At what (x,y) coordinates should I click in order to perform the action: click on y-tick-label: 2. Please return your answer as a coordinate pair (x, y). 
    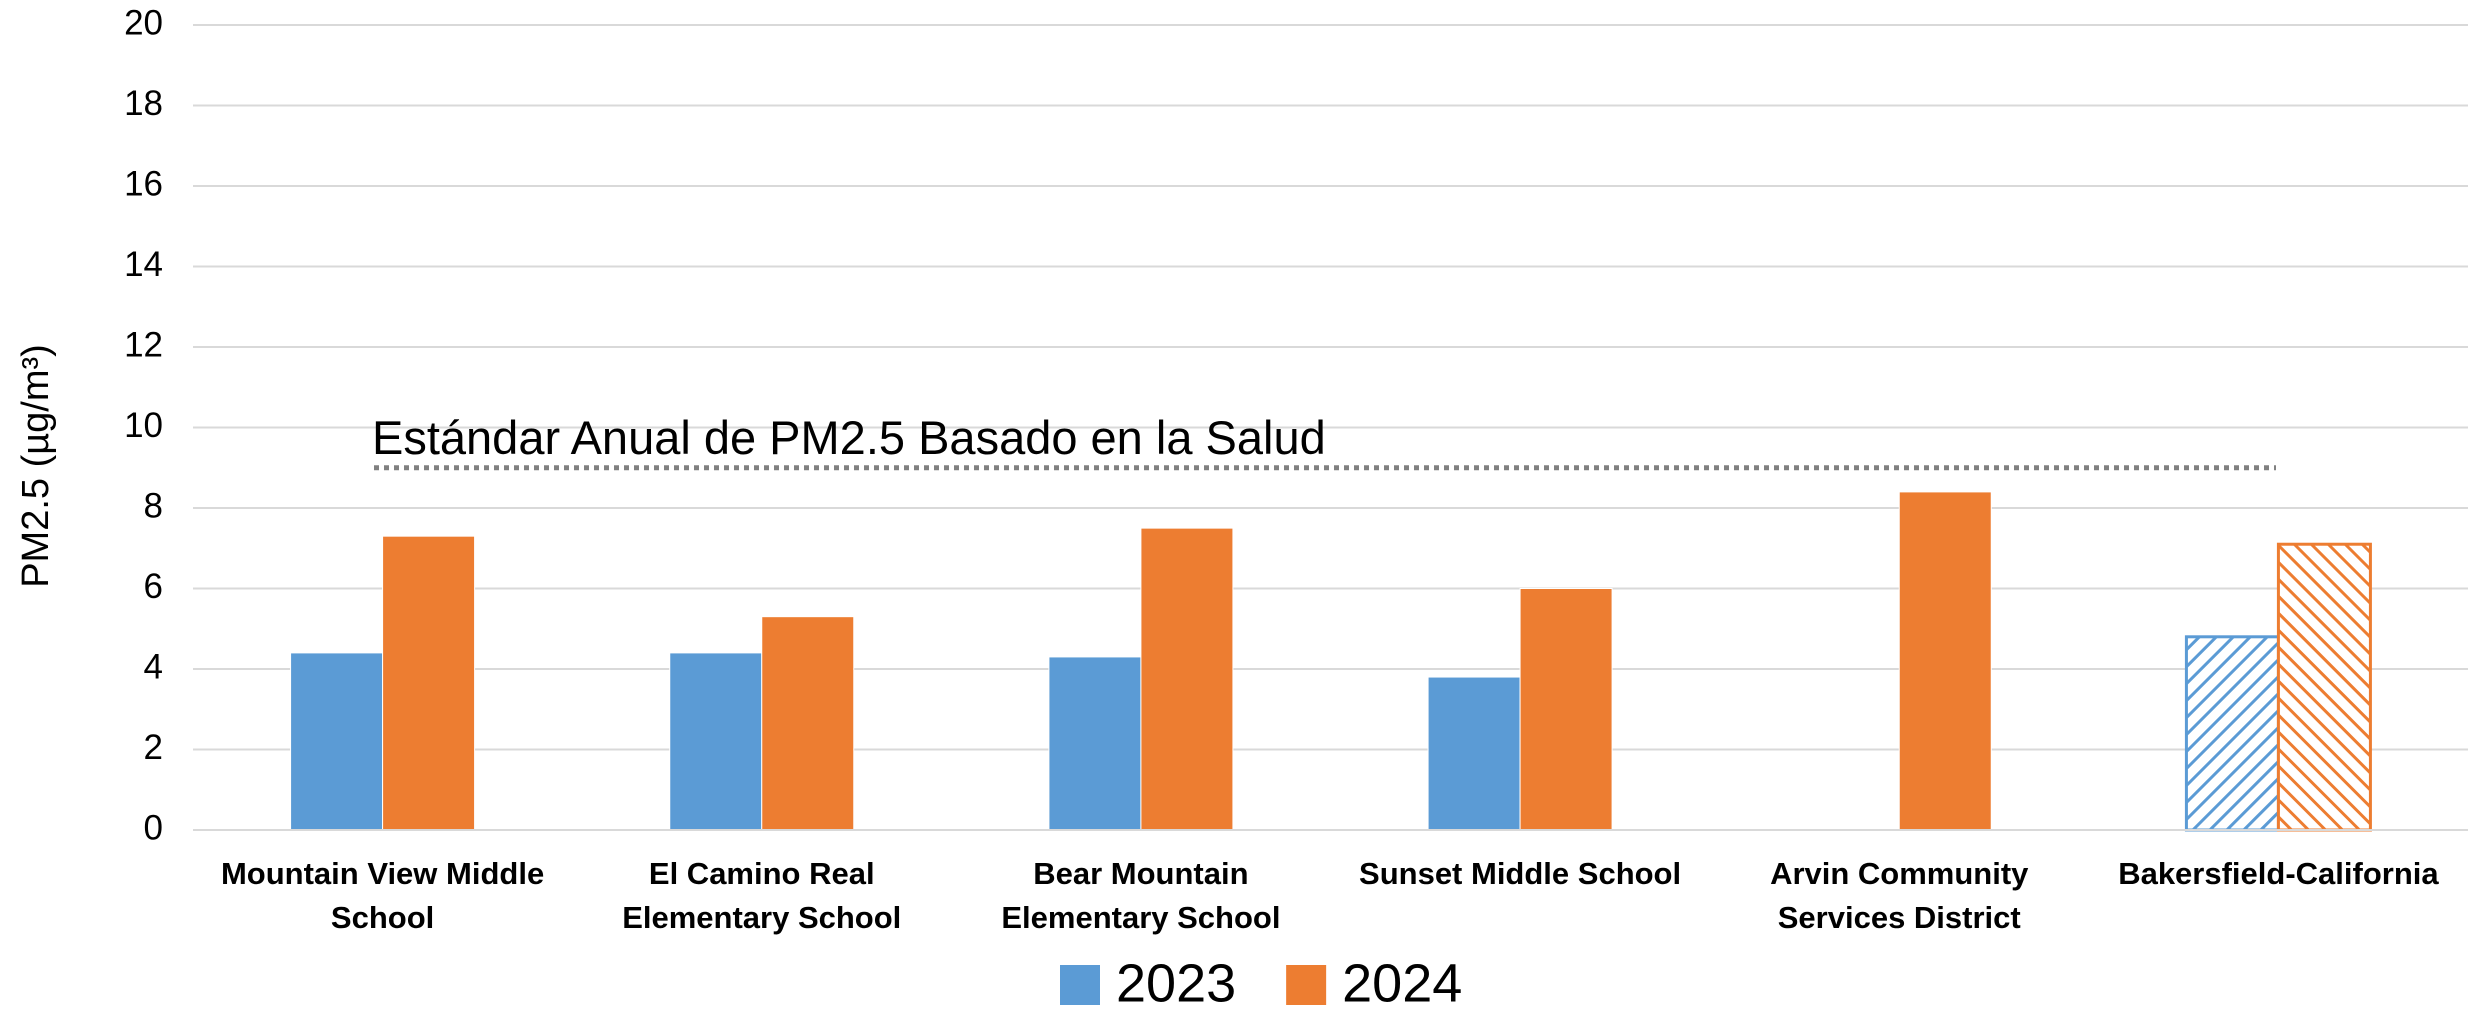
    Looking at the image, I should click on (153, 747).